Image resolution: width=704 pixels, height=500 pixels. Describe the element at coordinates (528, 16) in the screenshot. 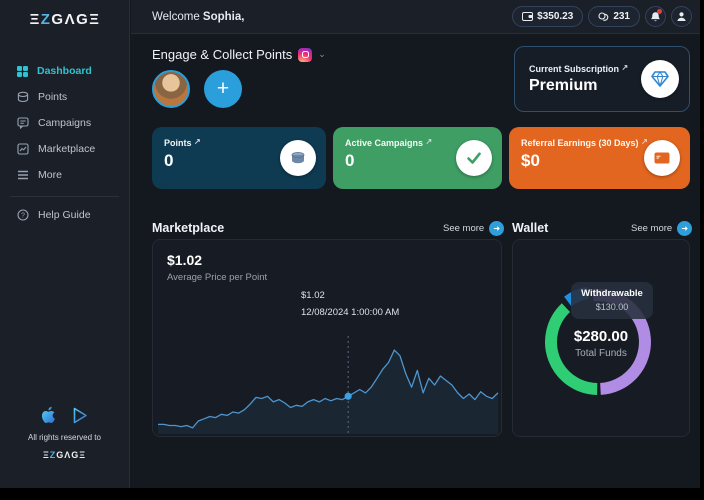

I see `wallet-icon` at that location.